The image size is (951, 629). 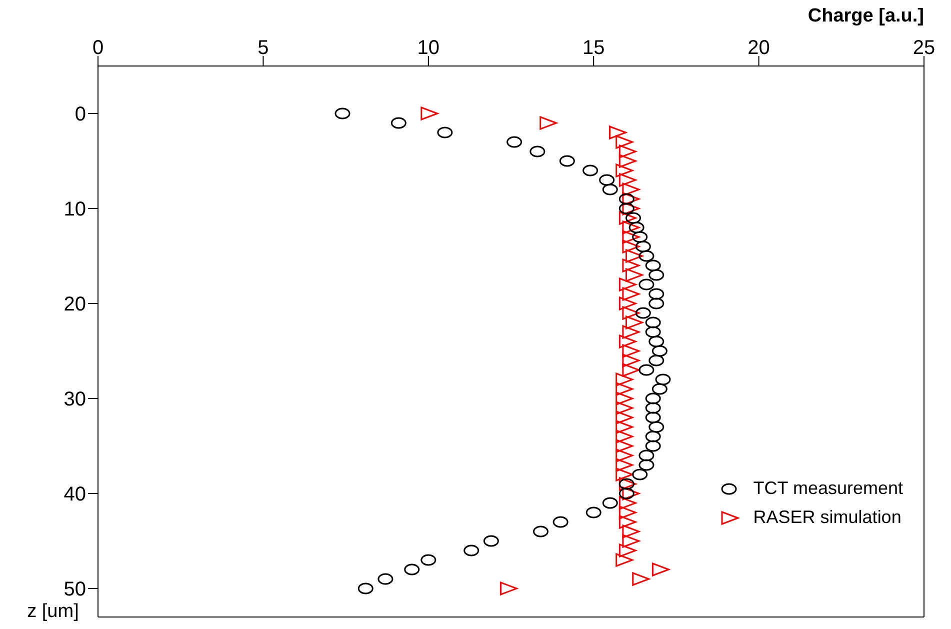 I want to click on x-tick-label: 5, so click(x=263, y=48).